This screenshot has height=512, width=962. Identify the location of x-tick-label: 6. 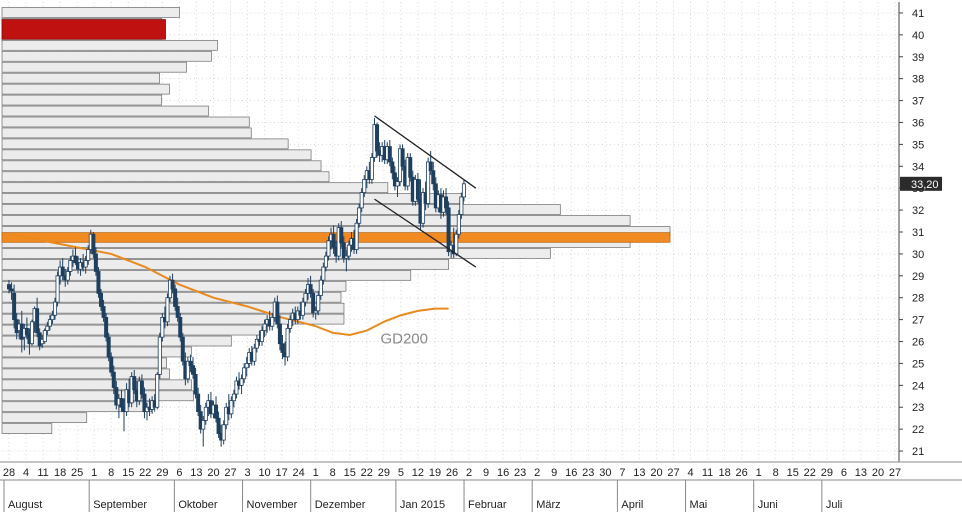
(179, 473).